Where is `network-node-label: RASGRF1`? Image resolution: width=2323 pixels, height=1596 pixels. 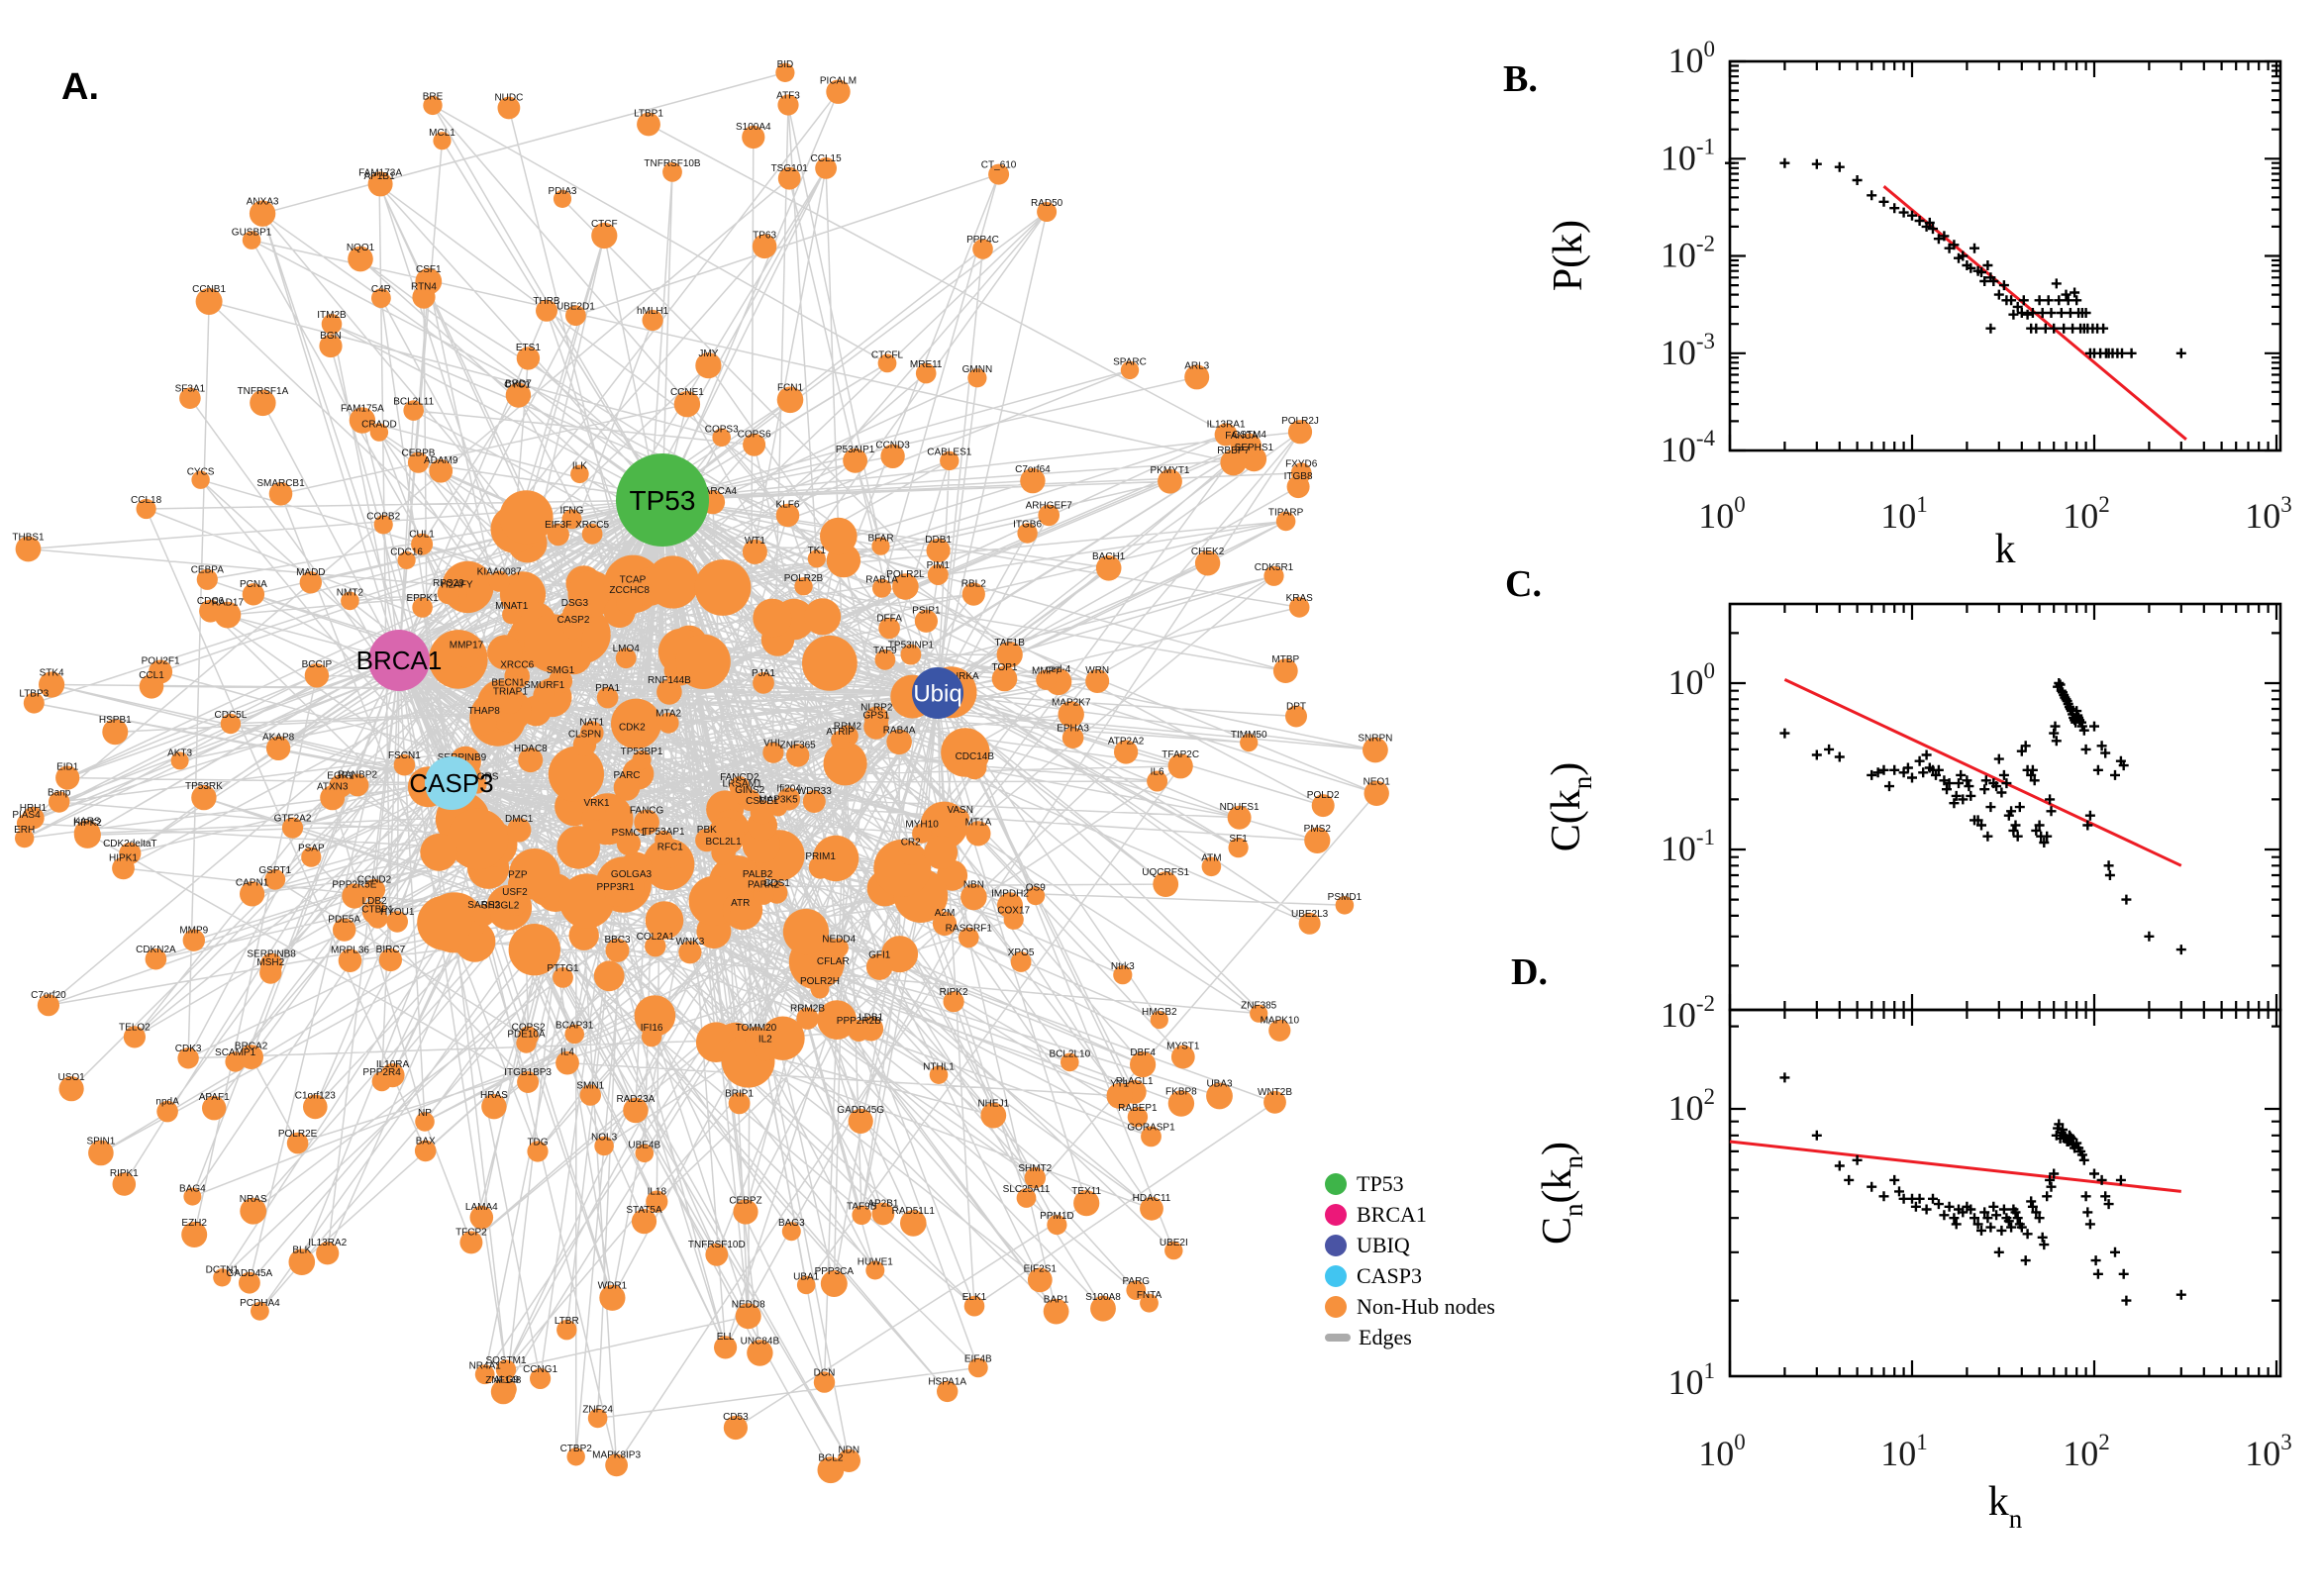
network-node-label: RASGRF1 is located at coordinates (970, 929).